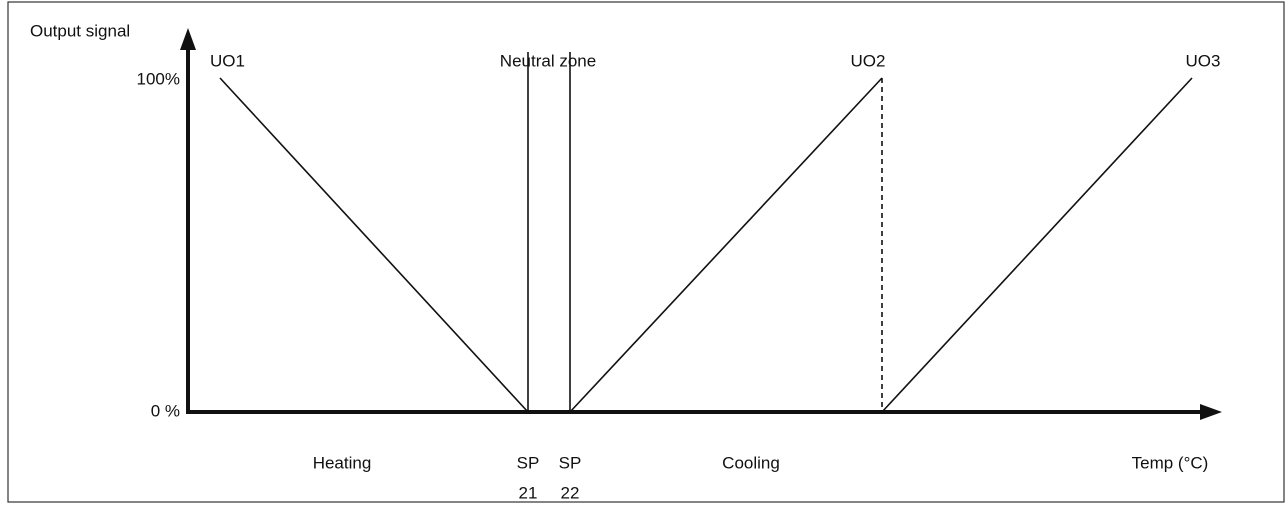  I want to click on y-axis-arrow, so click(188, 39).